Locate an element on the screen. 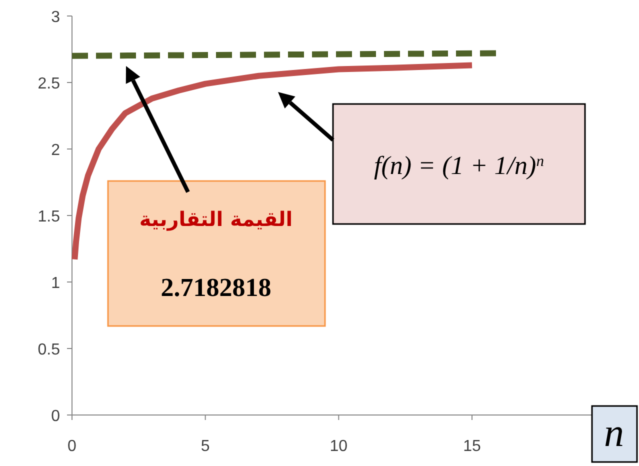 The height and width of the screenshot is (466, 639). y-tick-label: 3 is located at coordinates (55, 17).